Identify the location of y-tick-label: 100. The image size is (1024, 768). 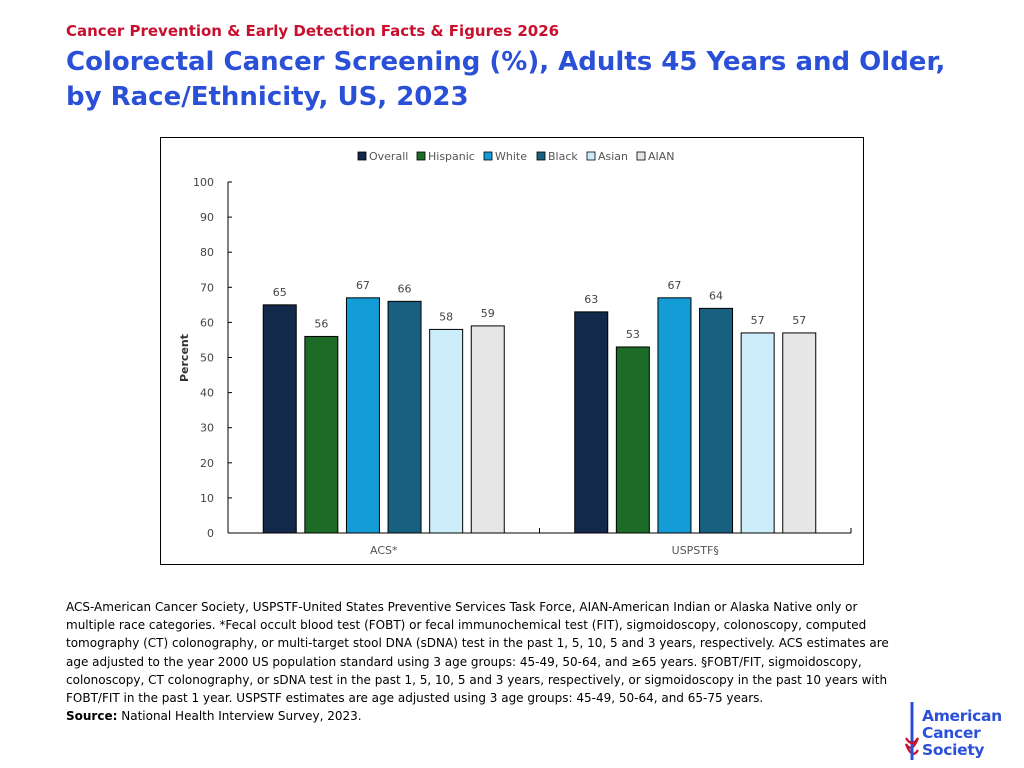
(203, 182).